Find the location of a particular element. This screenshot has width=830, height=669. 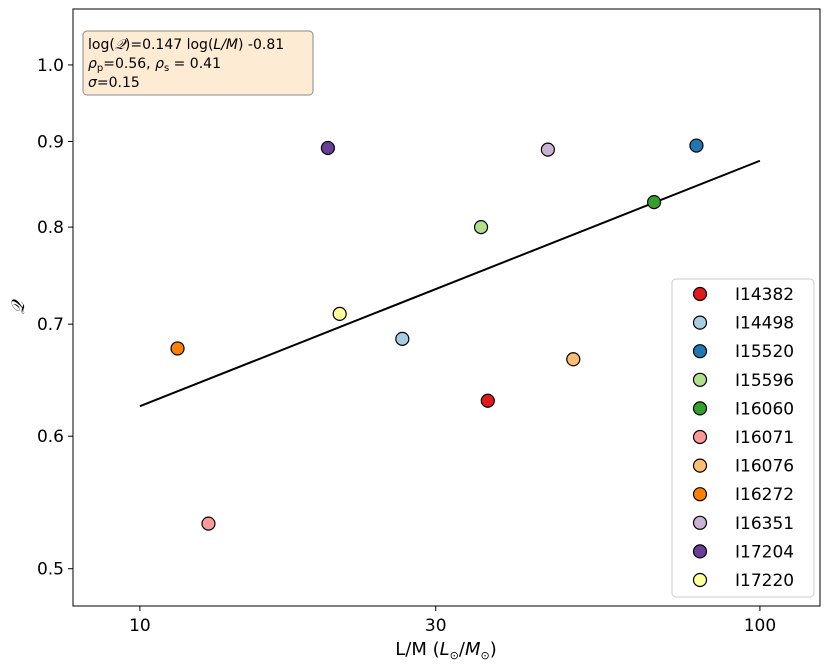

y-tick-label: 0.9 is located at coordinates (50, 143).